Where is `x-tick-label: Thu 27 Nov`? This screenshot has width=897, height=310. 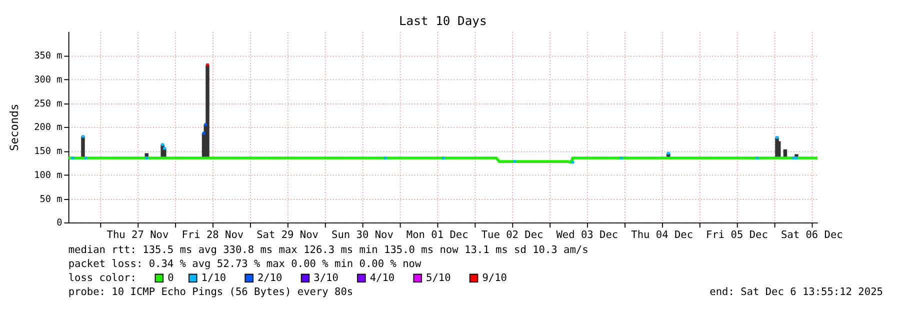
x-tick-label: Thu 27 Nov is located at coordinates (137, 234).